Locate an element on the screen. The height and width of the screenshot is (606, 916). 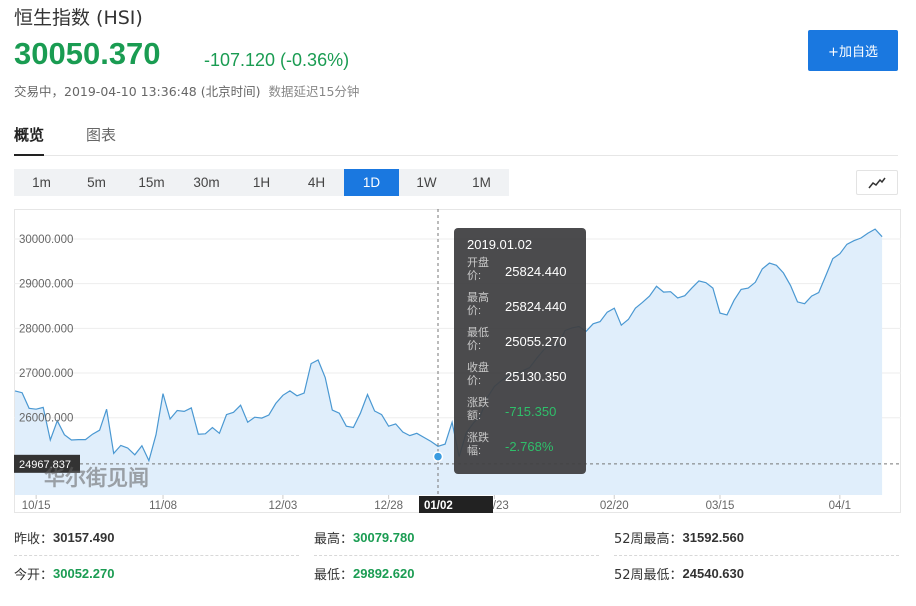
add-watchlist-button: +加自选 is located at coordinates (853, 50).